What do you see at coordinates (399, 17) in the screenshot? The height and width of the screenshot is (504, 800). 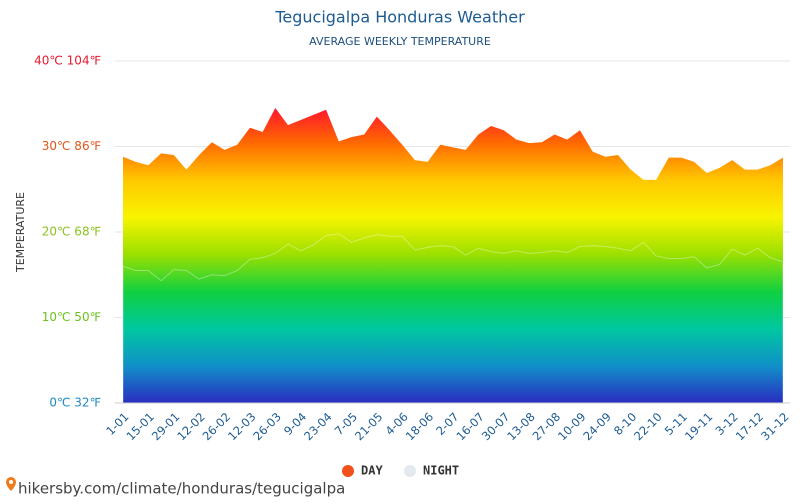 I see `chart-title: Tegucigalpa Honduras Weather` at bounding box center [399, 17].